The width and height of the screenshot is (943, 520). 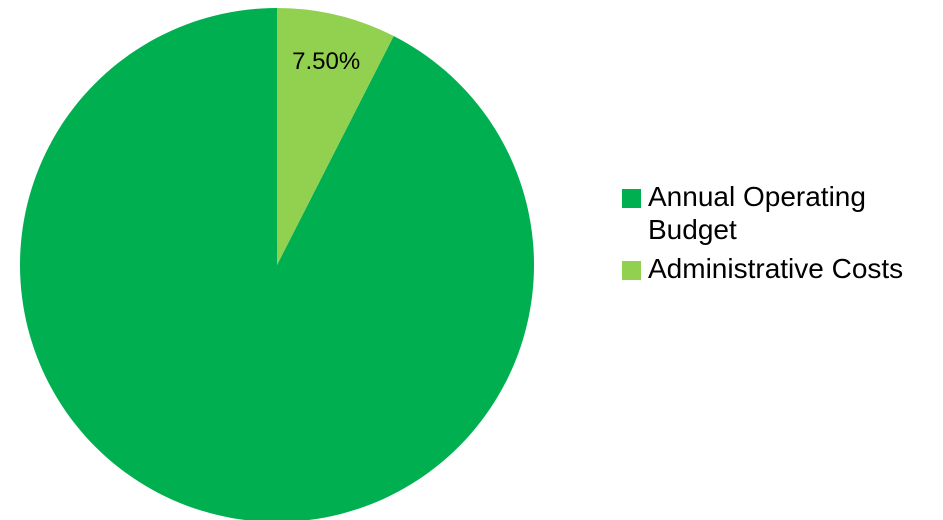 I want to click on legend-item-administrative-costs: Administrative Costs, so click(x=781, y=268).